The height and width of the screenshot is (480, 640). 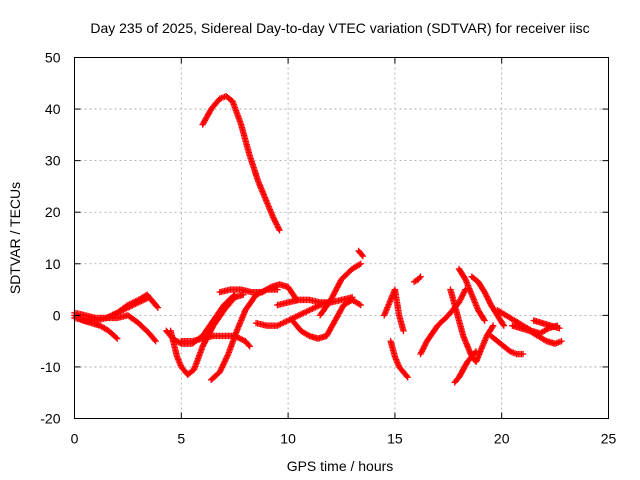 What do you see at coordinates (57, 315) in the screenshot?
I see `y-tick-label: 0` at bounding box center [57, 315].